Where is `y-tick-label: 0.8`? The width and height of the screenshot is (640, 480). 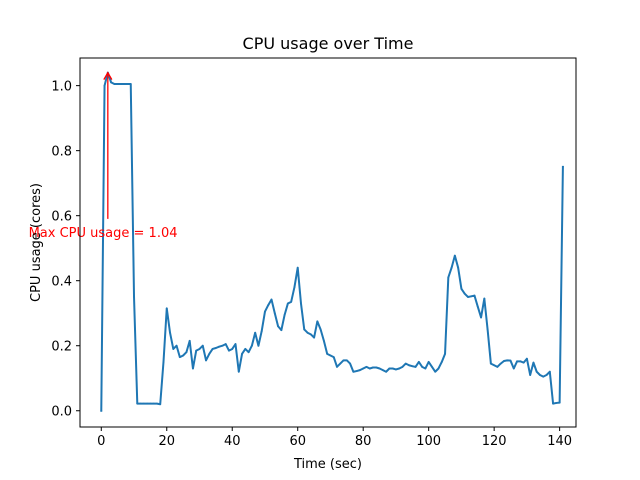 y-tick-label: 0.8 is located at coordinates (61, 152).